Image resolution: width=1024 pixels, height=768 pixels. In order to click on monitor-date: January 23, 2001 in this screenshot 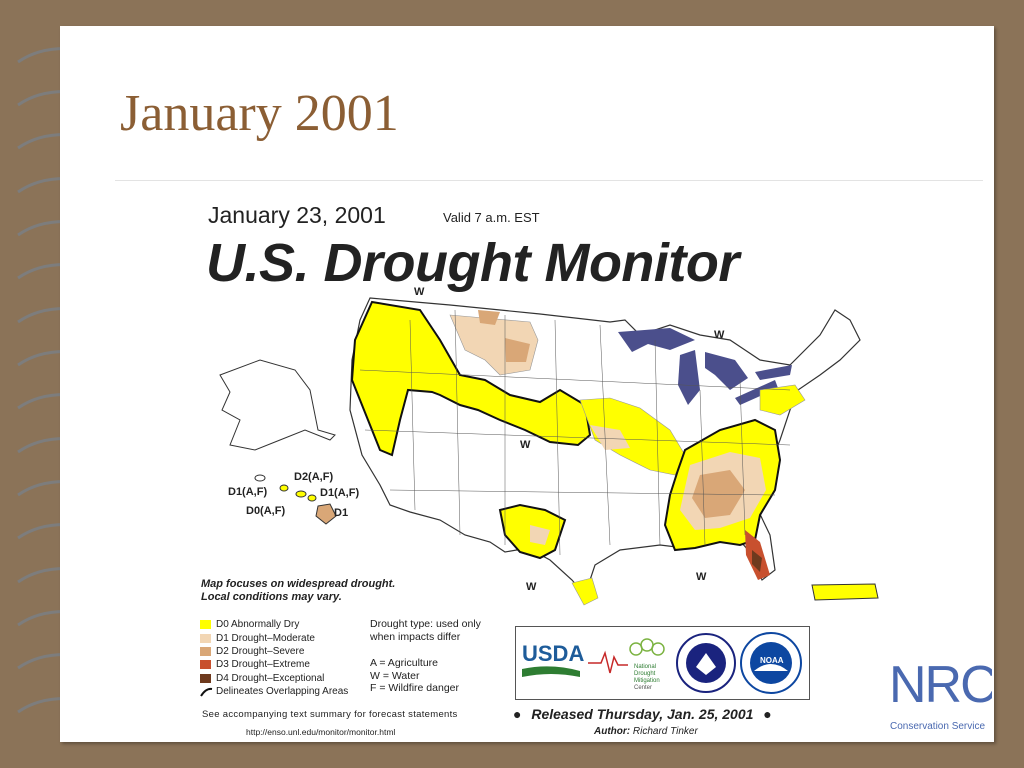, I will do `click(297, 215)`.